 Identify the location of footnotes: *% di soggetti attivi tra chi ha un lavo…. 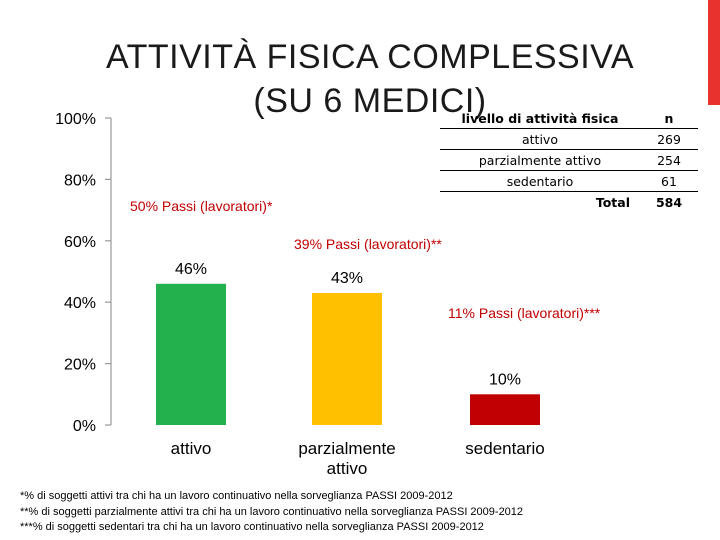
(360, 512).